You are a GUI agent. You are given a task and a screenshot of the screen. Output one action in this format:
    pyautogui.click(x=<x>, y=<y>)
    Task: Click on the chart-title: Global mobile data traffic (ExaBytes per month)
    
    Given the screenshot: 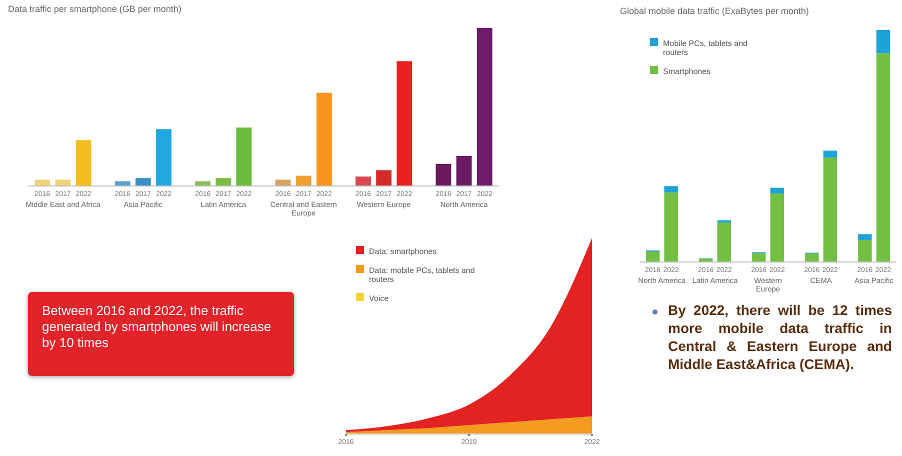 What is the action you would take?
    pyautogui.click(x=714, y=11)
    